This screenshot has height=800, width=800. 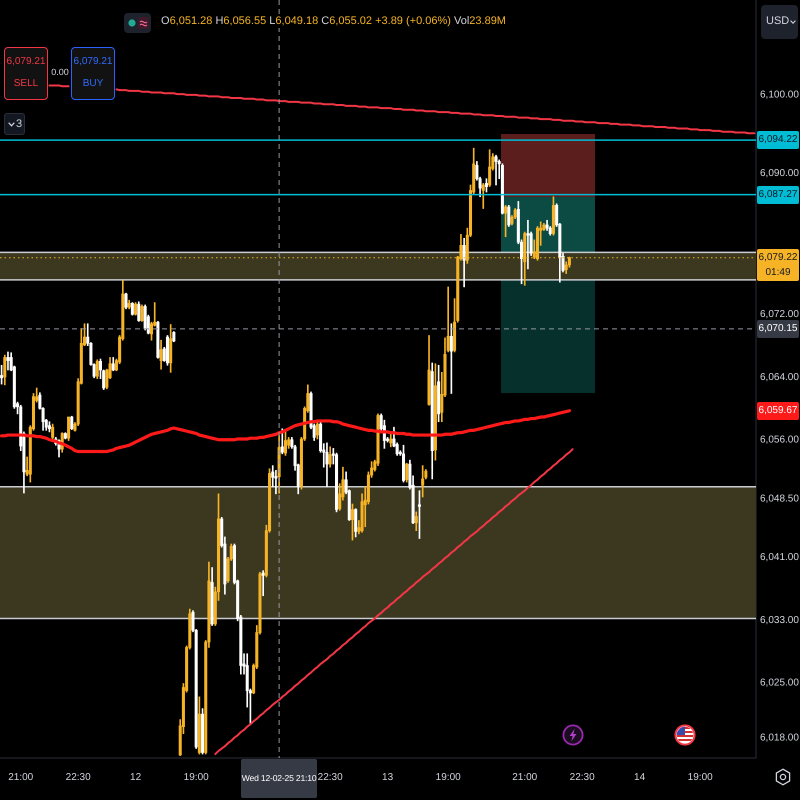 What do you see at coordinates (93, 73) in the screenshot?
I see `buy-button: 6,079.21 BUY` at bounding box center [93, 73].